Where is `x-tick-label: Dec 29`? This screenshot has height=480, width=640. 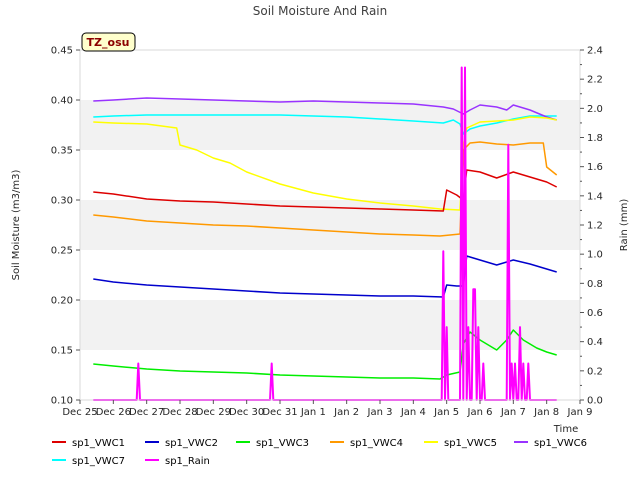 x-tick-label: Dec 29 is located at coordinates (213, 412).